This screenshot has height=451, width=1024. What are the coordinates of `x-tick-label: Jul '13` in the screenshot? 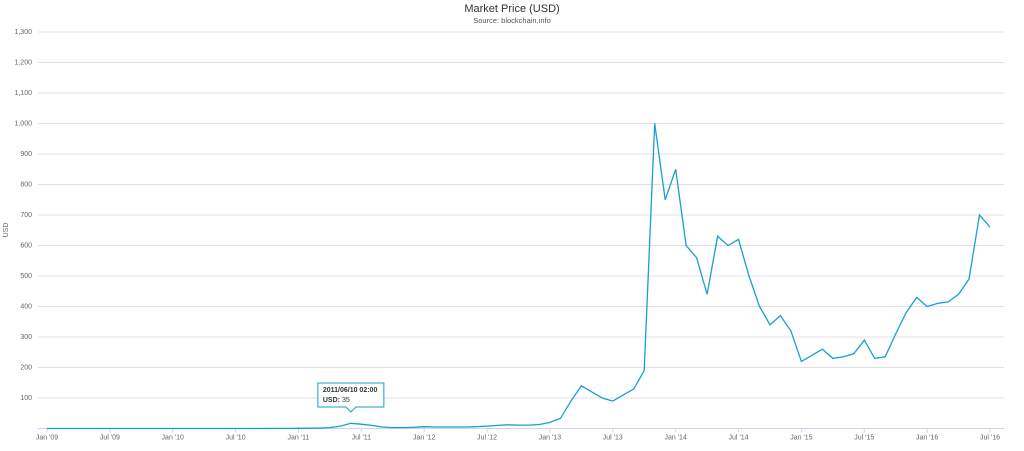 It's located at (613, 437).